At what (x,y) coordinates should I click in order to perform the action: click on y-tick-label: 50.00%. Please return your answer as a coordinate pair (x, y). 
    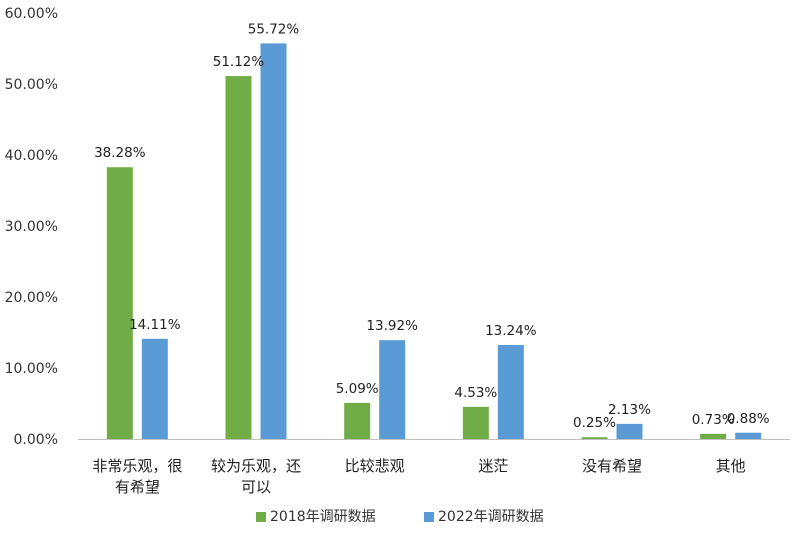
    Looking at the image, I should click on (31, 85).